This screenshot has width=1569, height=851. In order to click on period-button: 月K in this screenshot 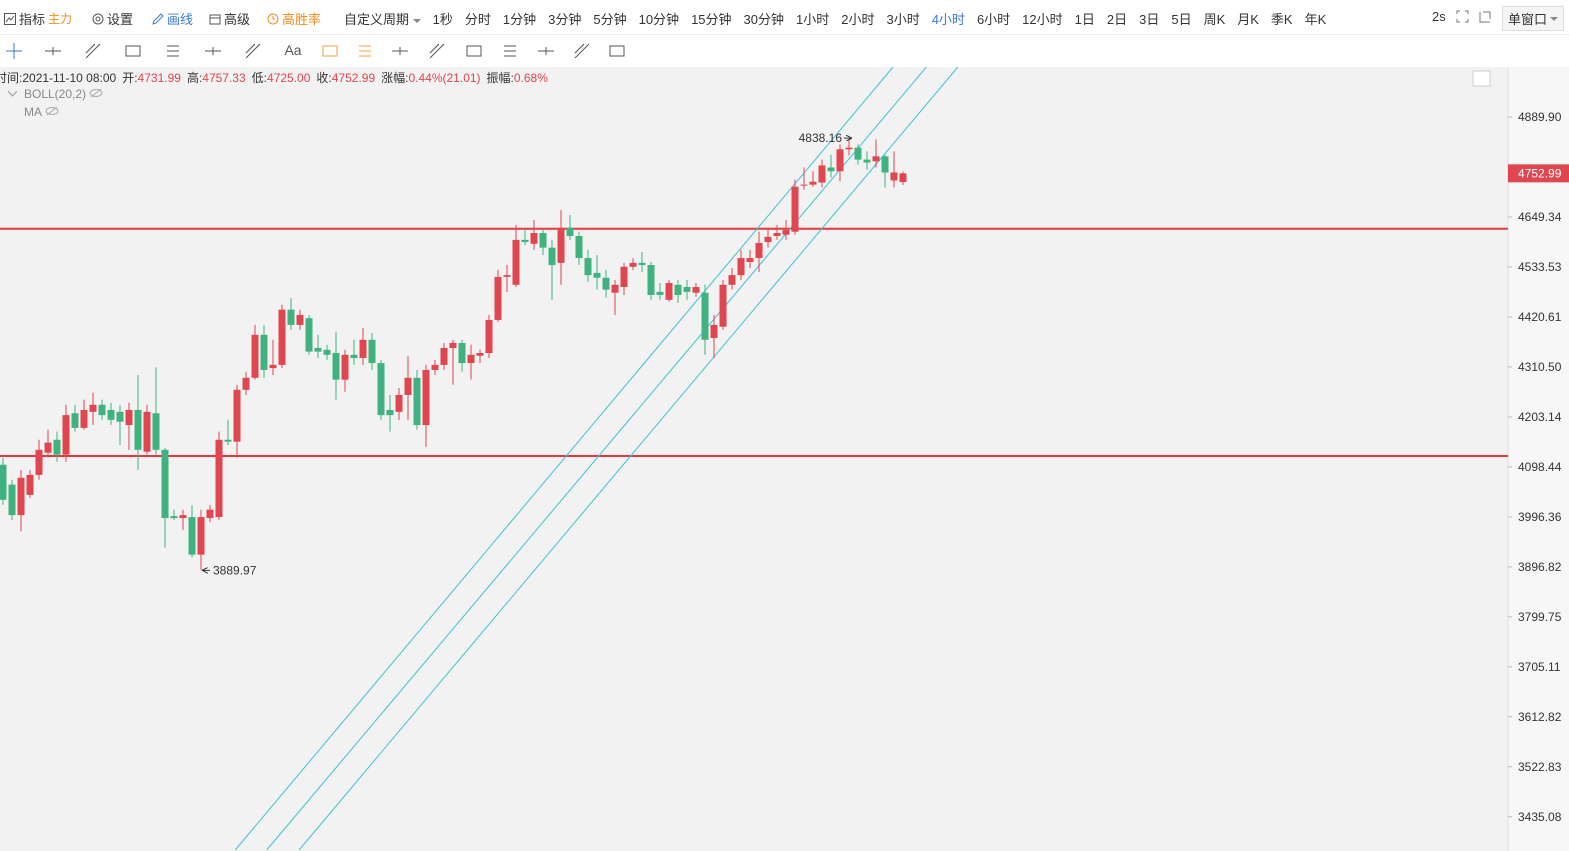, I will do `click(1248, 19)`.